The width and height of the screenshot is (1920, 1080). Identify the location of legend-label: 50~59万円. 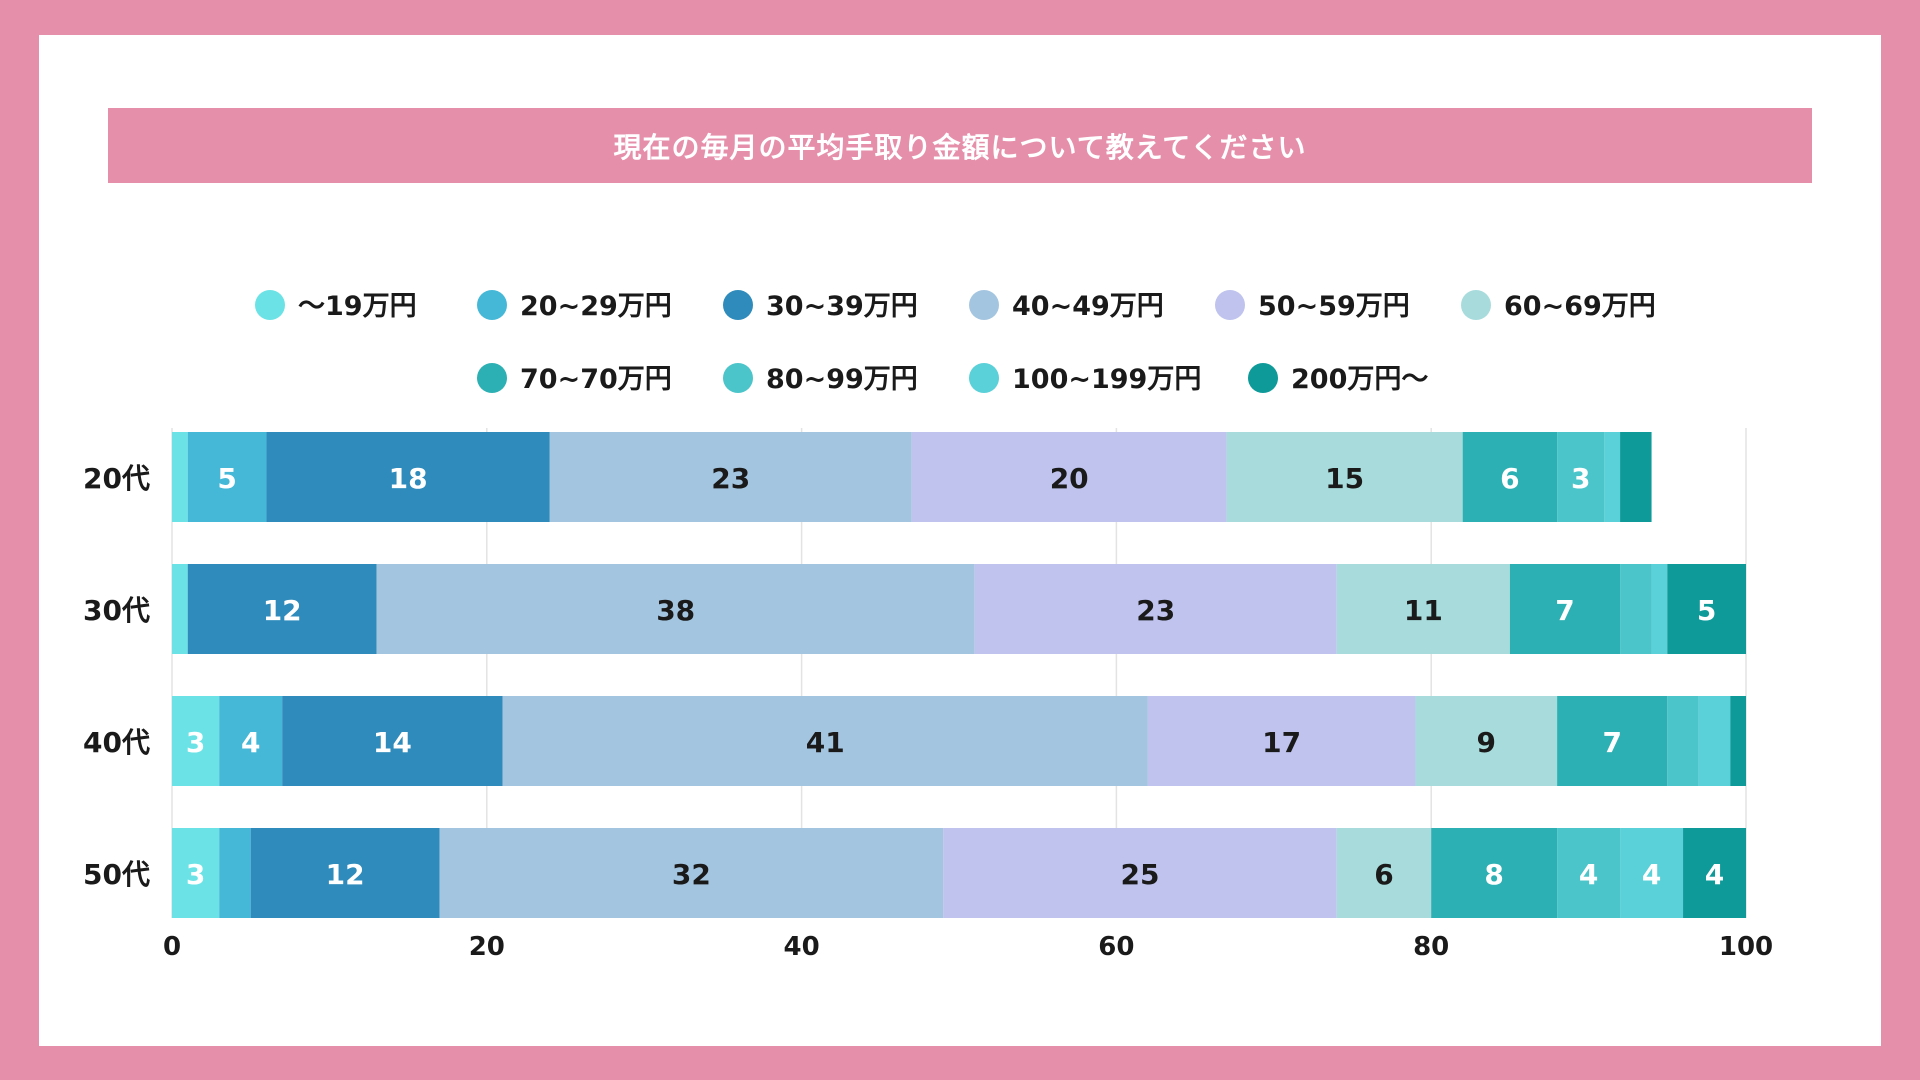
(1334, 306).